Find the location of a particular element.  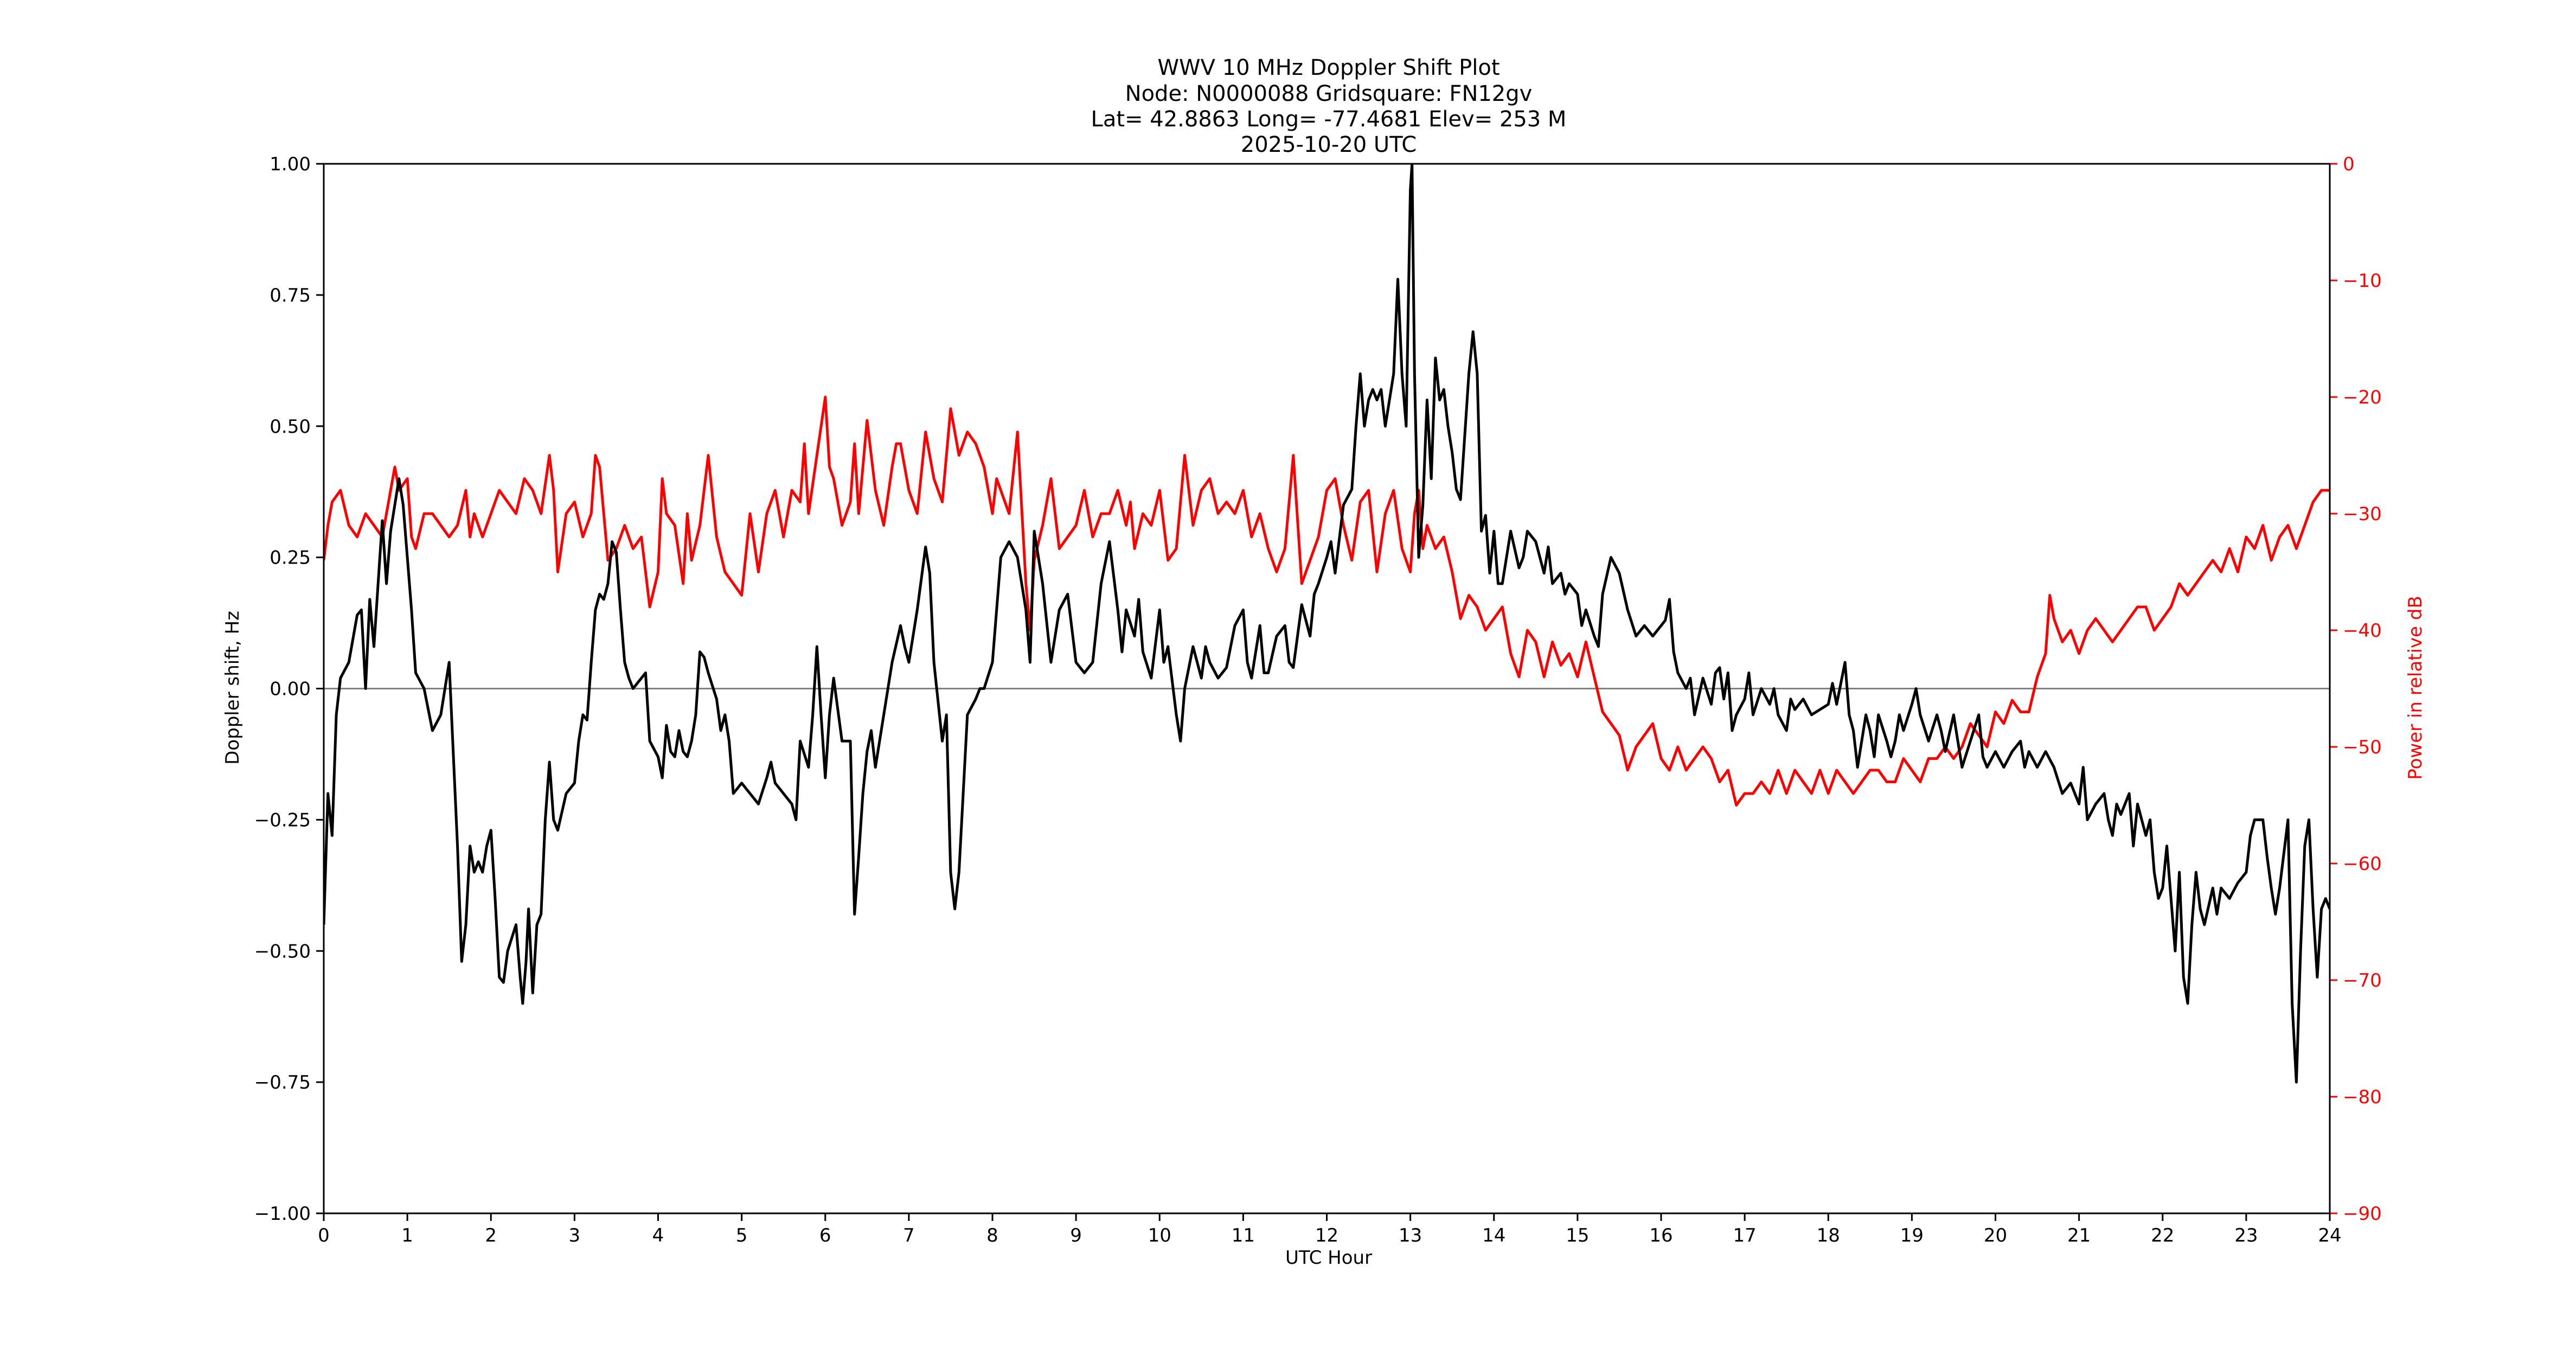

y2-tick-label: −40 is located at coordinates (2362, 631).